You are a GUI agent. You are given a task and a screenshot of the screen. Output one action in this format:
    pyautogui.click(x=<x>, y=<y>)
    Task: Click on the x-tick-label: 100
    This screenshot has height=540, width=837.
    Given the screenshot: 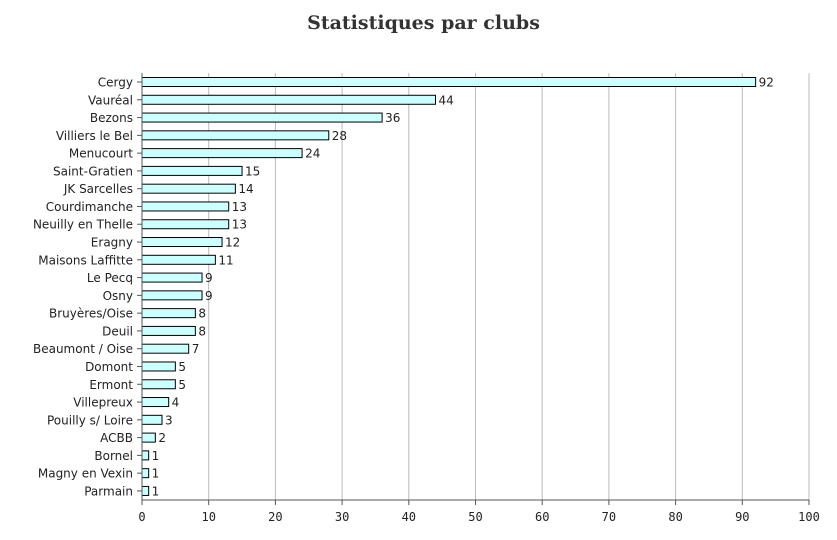 What is the action you would take?
    pyautogui.click(x=809, y=517)
    